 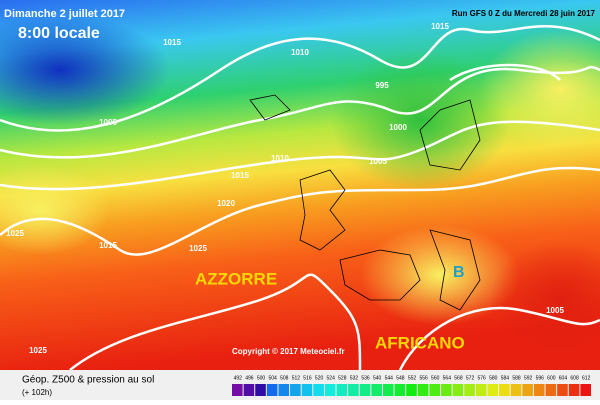 I want to click on scale-label: 596, so click(x=540, y=378).